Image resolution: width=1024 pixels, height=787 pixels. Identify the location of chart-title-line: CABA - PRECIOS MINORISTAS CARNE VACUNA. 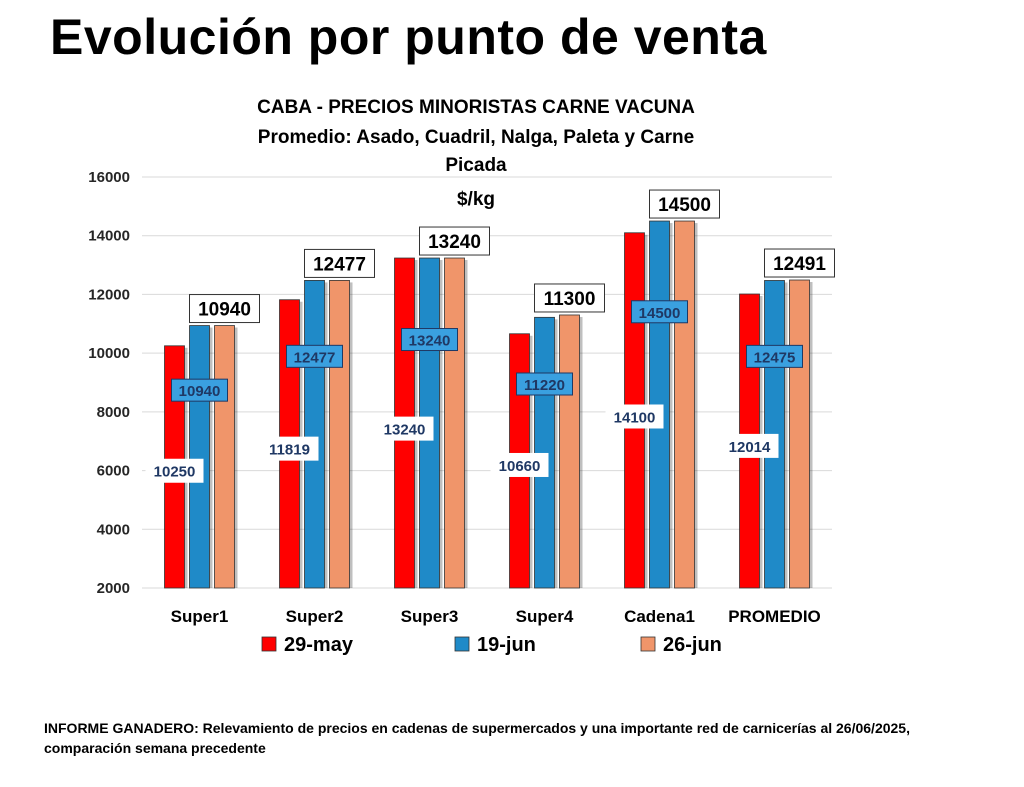
(476, 107).